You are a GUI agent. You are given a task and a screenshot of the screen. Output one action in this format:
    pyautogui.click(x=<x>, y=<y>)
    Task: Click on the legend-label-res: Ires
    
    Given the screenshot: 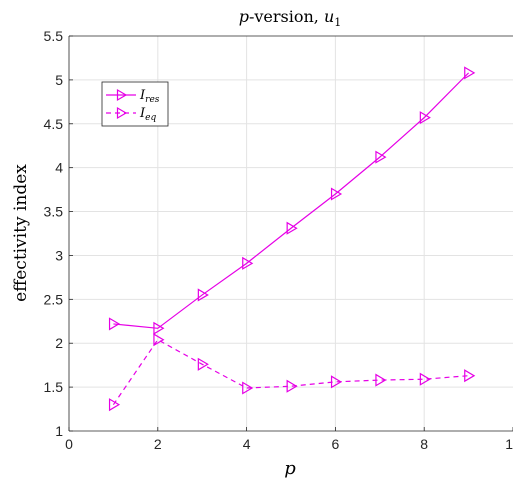 What is the action you would take?
    pyautogui.click(x=149, y=96)
    